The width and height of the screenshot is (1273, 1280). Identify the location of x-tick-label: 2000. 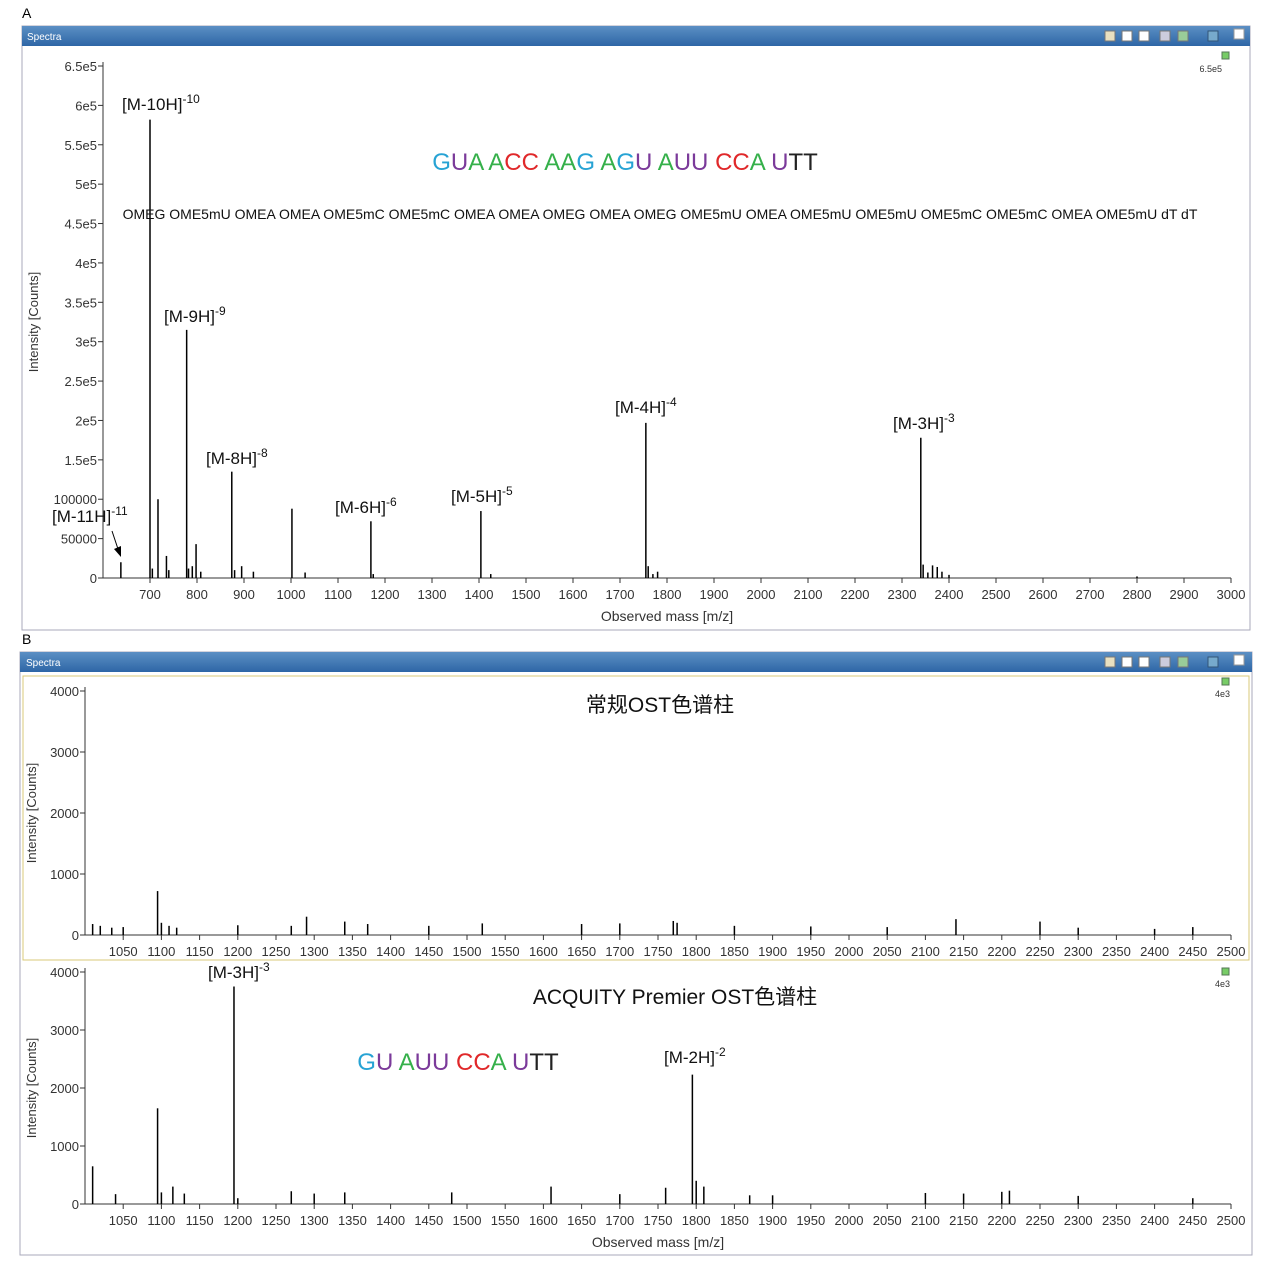
(849, 951).